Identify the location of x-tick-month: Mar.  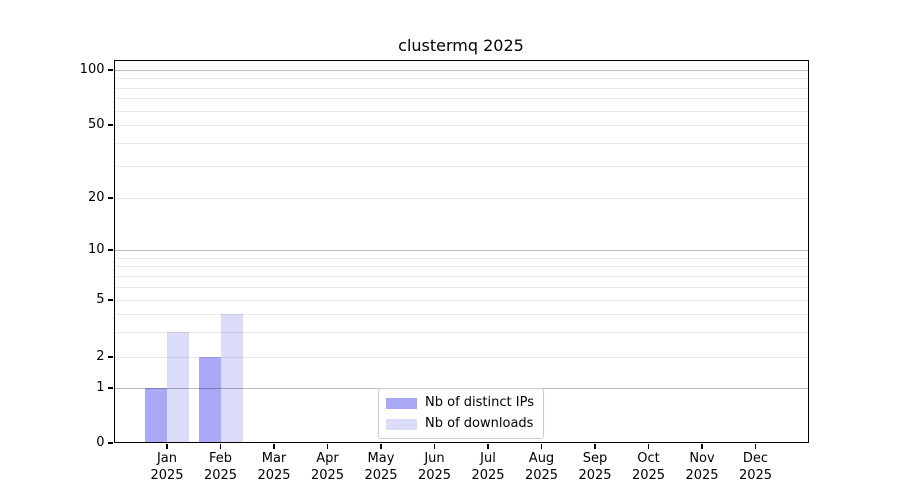
(274, 458).